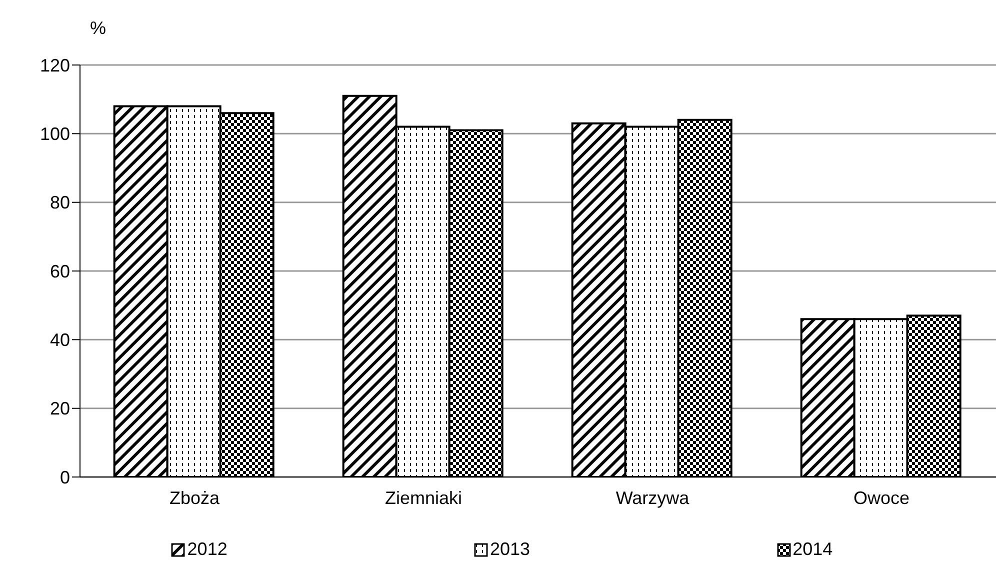 This screenshot has height=570, width=996. I want to click on legend-label: 2013, so click(510, 549).